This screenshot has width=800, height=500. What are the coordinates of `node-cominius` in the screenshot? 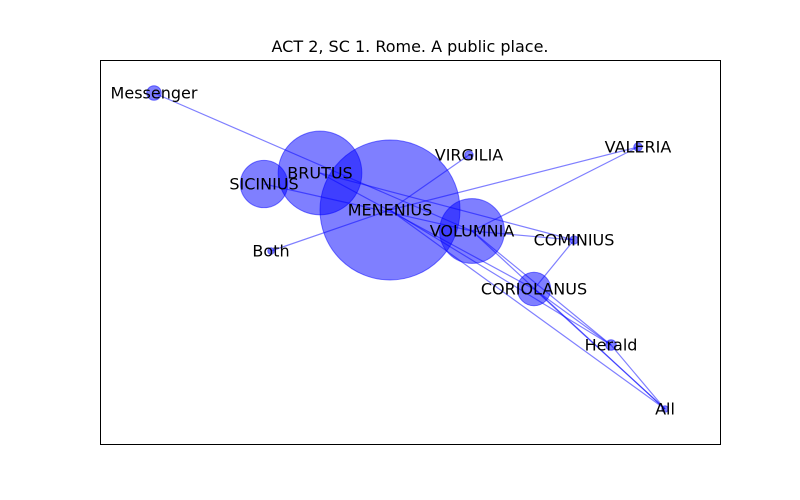 It's located at (574, 240).